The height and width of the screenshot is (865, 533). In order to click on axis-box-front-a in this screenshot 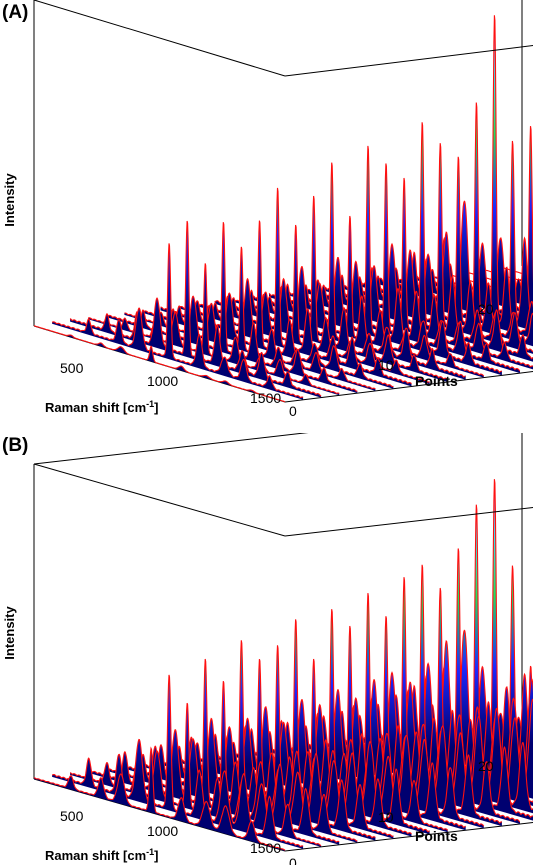, I will do `click(283, 38)`.